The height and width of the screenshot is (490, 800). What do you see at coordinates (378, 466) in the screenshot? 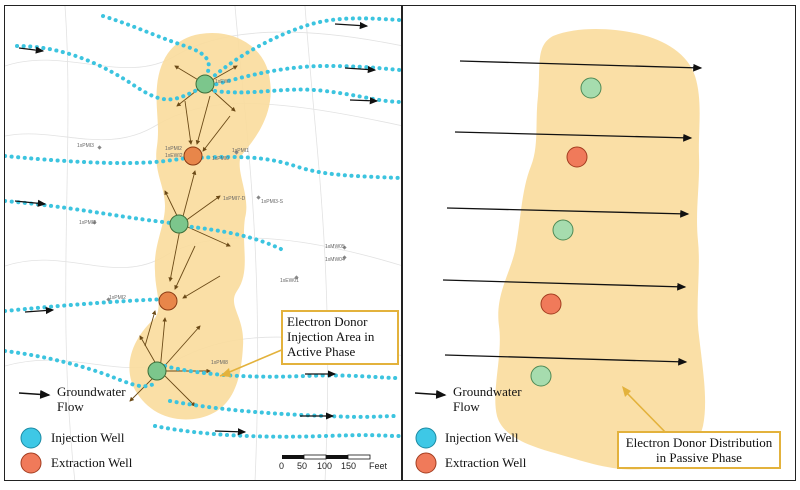
I see `scale-unit: Feet` at bounding box center [378, 466].